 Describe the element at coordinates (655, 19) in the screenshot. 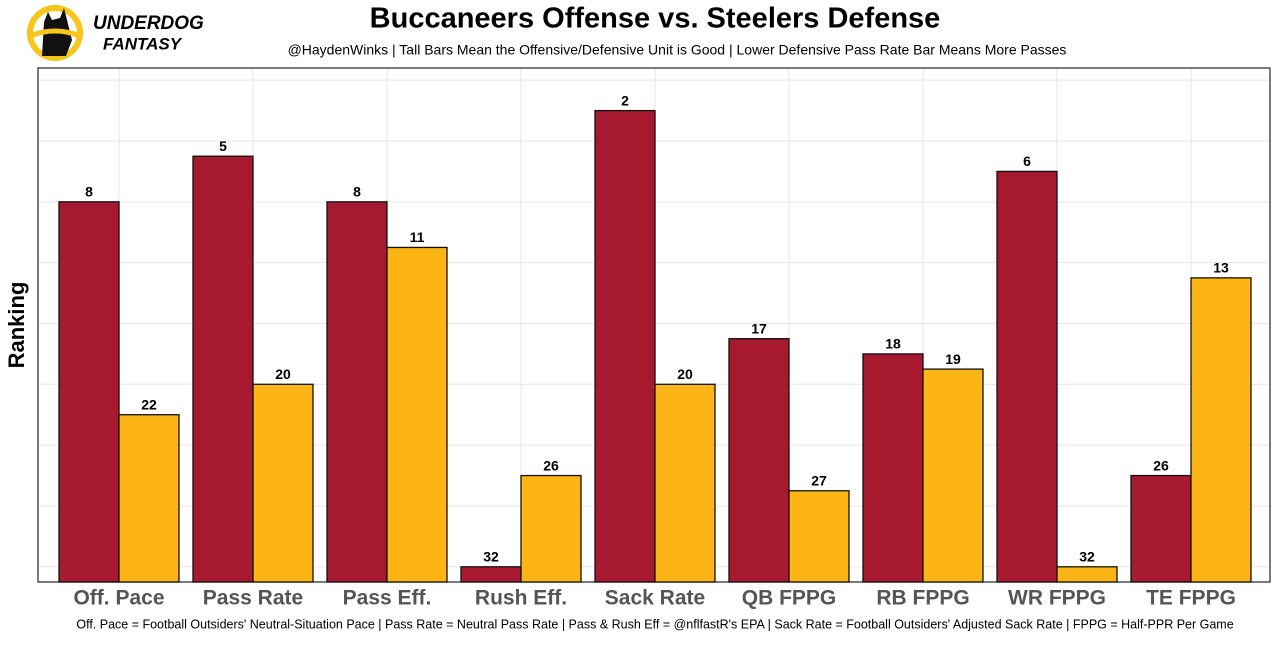

I see `chart-title: Buccaneers Offense vs. Steelers Defense` at that location.